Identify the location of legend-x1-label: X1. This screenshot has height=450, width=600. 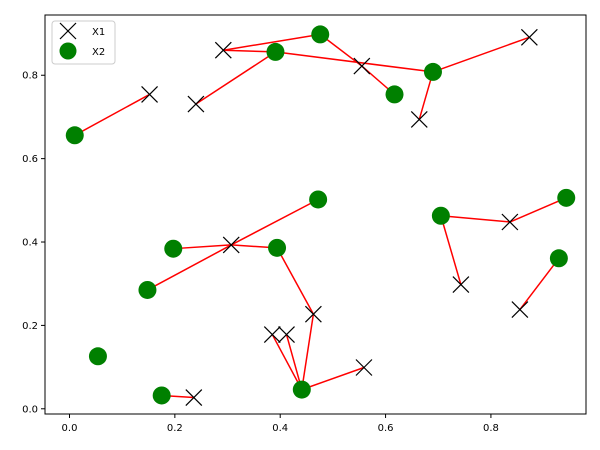
(98, 32).